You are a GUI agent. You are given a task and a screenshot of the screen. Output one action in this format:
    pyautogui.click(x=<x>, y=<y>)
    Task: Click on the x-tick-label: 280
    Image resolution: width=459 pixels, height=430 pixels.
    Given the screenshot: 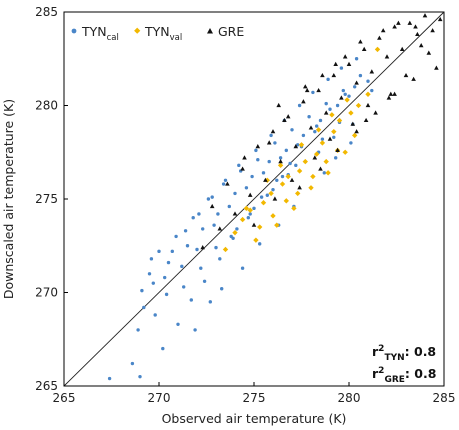 What is the action you would take?
    pyautogui.click(x=349, y=398)
    